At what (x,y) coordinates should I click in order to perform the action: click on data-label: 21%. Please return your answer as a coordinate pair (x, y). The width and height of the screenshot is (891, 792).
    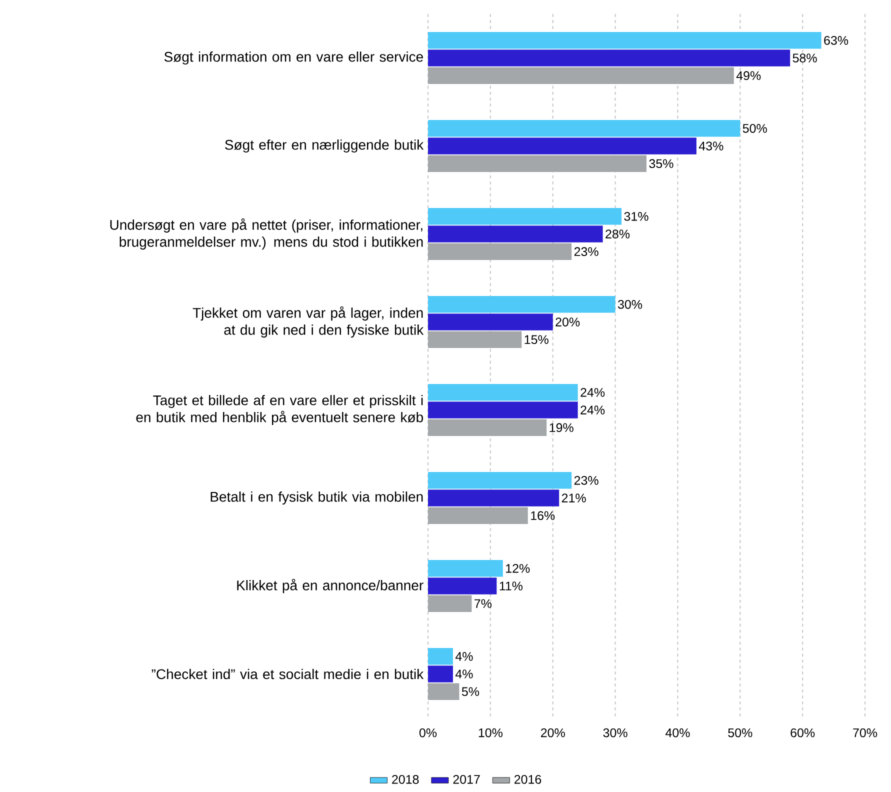
    Looking at the image, I should click on (574, 498).